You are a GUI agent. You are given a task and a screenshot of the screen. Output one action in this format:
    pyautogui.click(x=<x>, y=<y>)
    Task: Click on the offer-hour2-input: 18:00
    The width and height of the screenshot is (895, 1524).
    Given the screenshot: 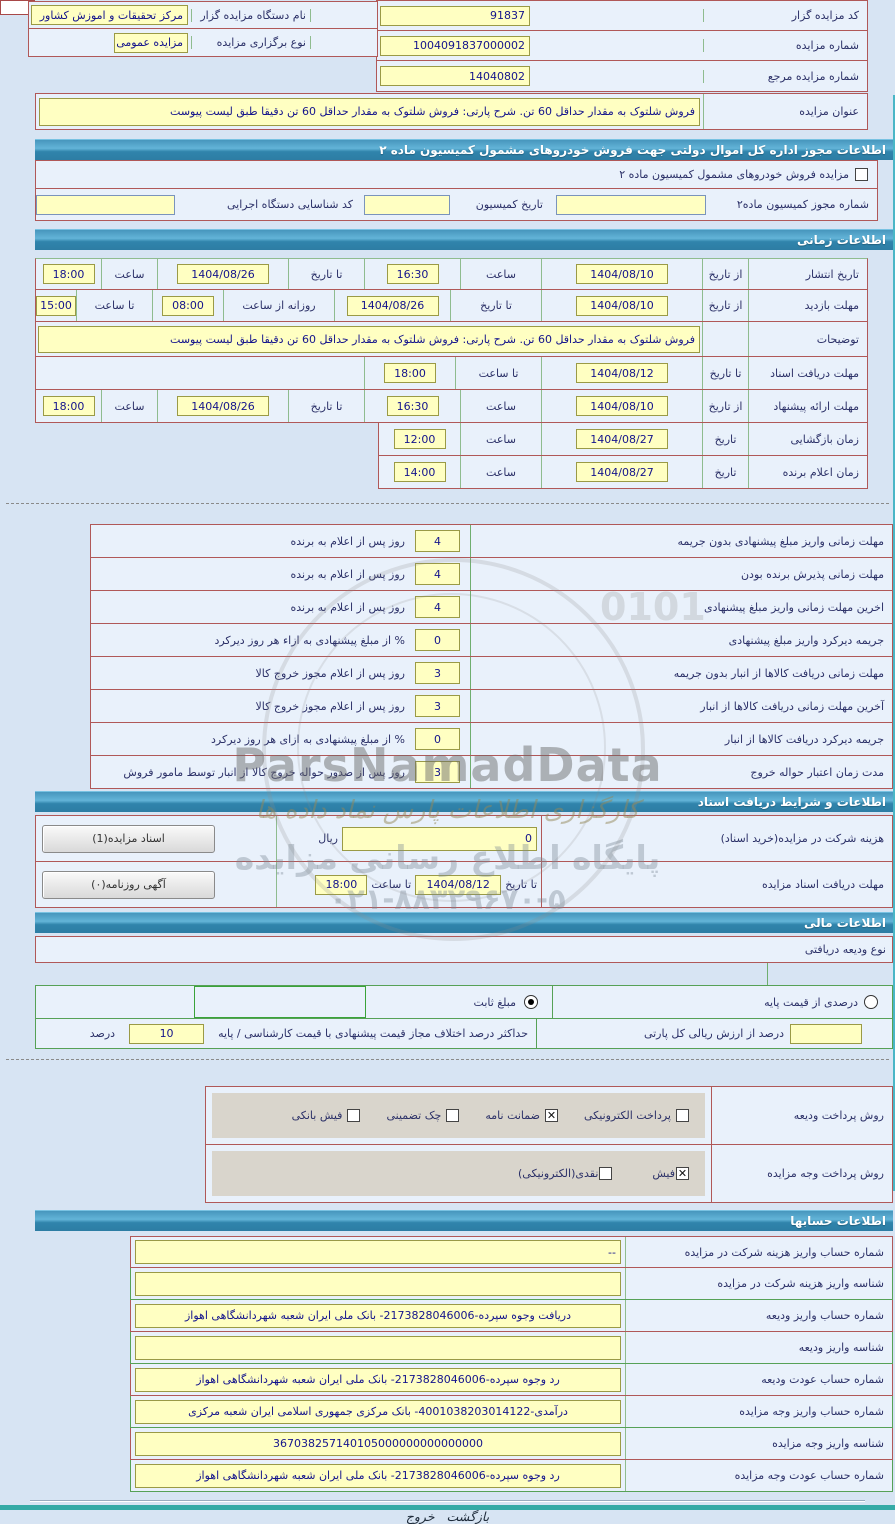 What is the action you would take?
    pyautogui.click(x=68, y=406)
    